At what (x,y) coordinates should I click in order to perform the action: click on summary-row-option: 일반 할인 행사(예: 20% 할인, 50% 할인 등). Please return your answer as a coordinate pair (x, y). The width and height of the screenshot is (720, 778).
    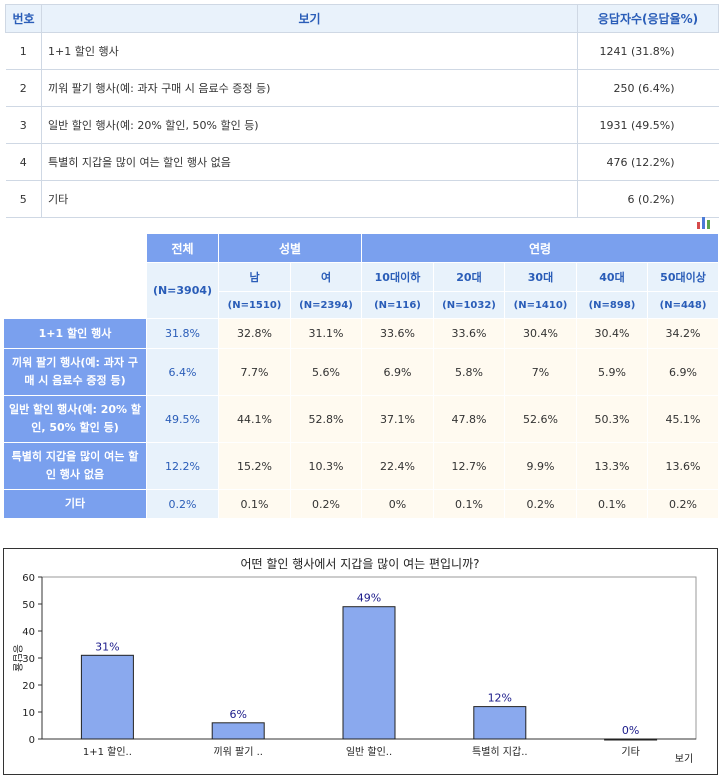
    Looking at the image, I should click on (309, 125).